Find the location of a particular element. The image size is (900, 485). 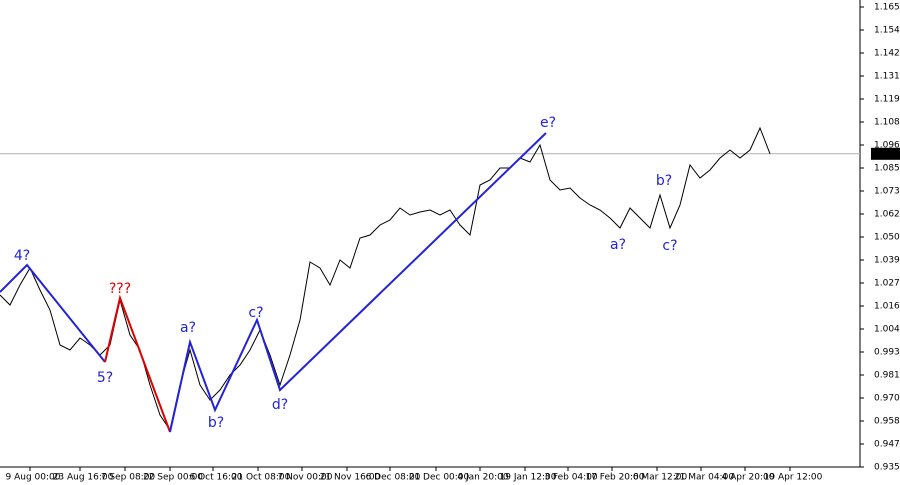

y-tick-label: 0.9931 is located at coordinates (887, 353).